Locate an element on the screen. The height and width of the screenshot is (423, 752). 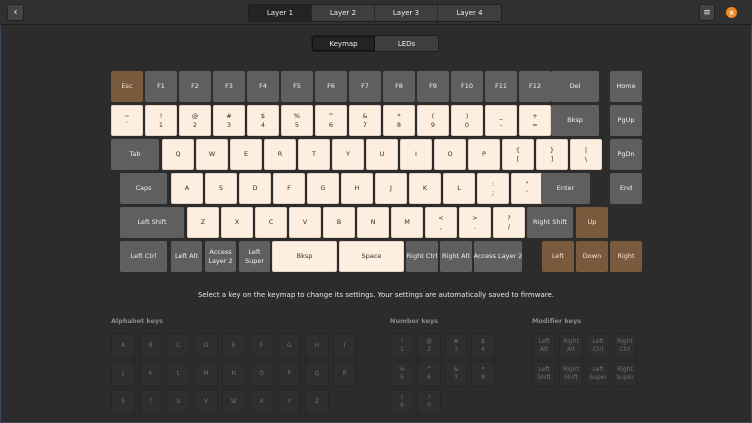
key: * 8 is located at coordinates (399, 120).